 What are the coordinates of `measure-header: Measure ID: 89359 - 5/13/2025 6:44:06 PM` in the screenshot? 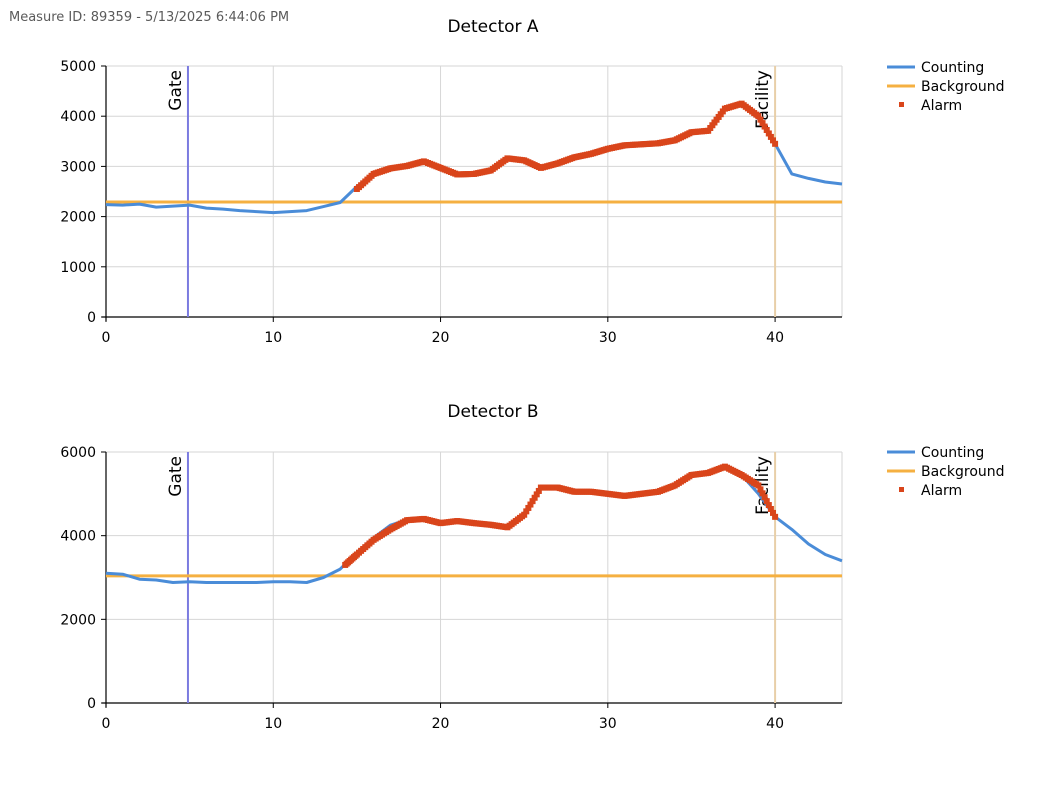 It's located at (149, 17).